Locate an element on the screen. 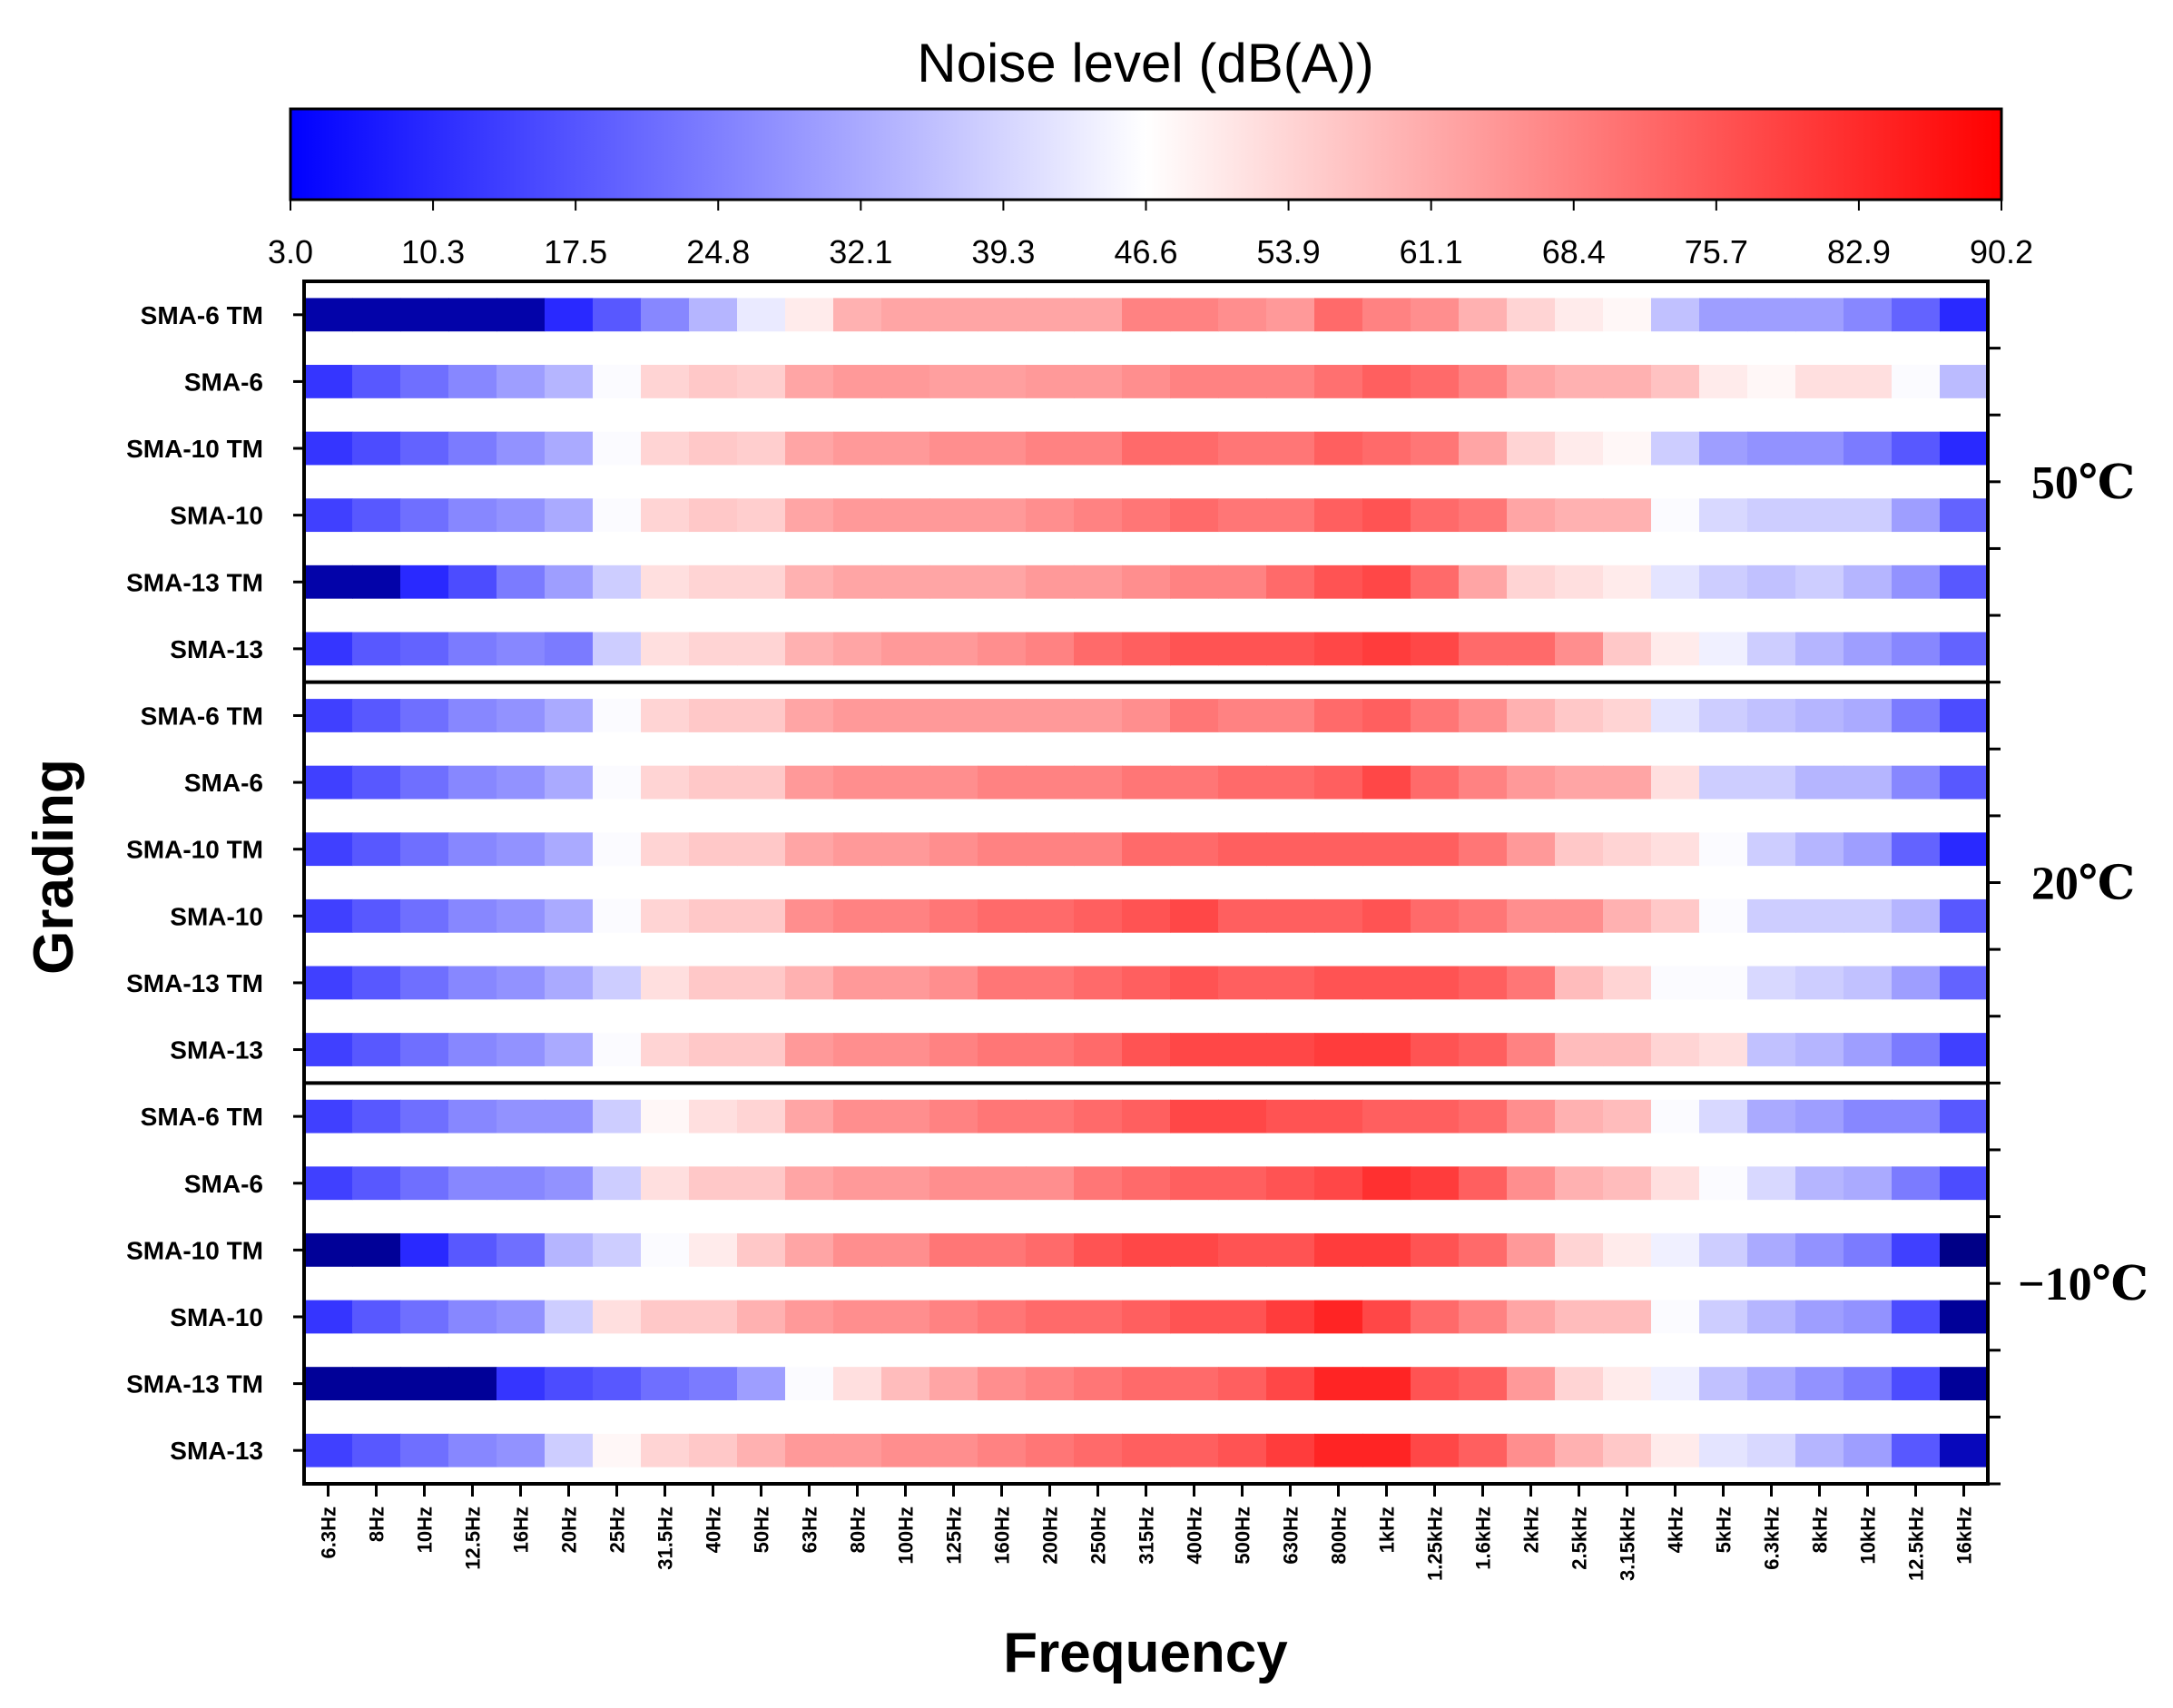 The height and width of the screenshot is (1708, 2173). frequency-label: 5kHz is located at coordinates (1724, 1530).